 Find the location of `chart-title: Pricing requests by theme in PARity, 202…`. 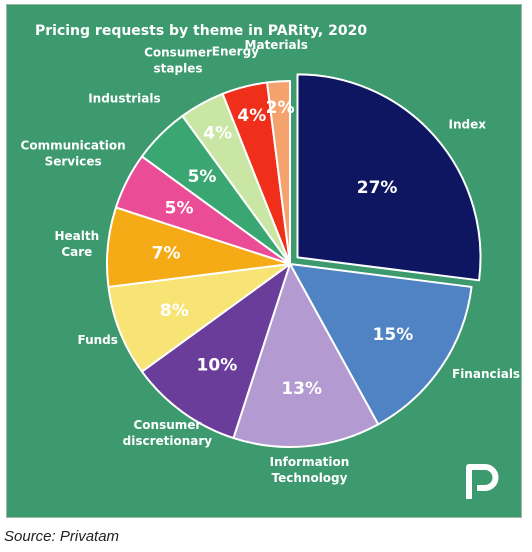

chart-title: Pricing requests by theme in PARity, 202… is located at coordinates (201, 31).